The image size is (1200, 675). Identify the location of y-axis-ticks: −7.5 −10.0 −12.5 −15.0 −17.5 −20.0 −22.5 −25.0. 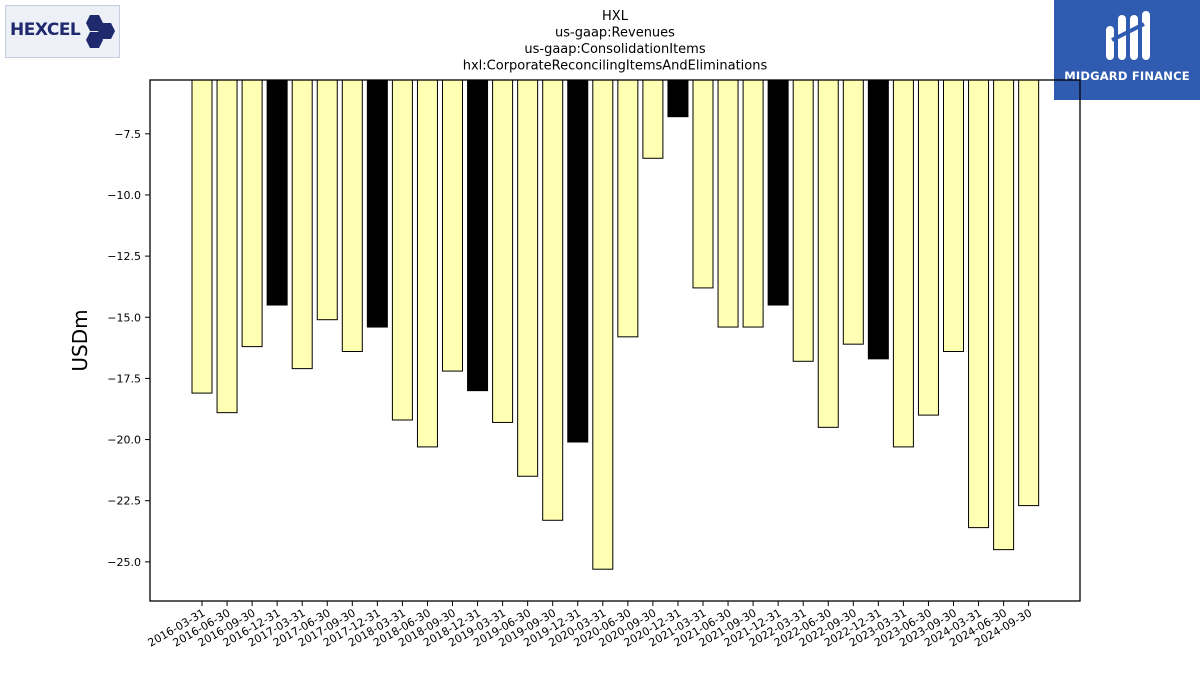
(128, 348).